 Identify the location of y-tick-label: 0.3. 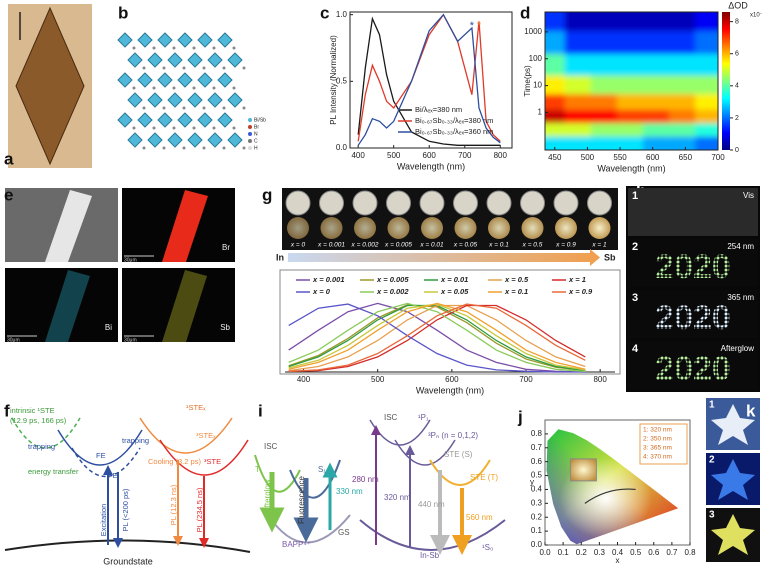
(537, 502).